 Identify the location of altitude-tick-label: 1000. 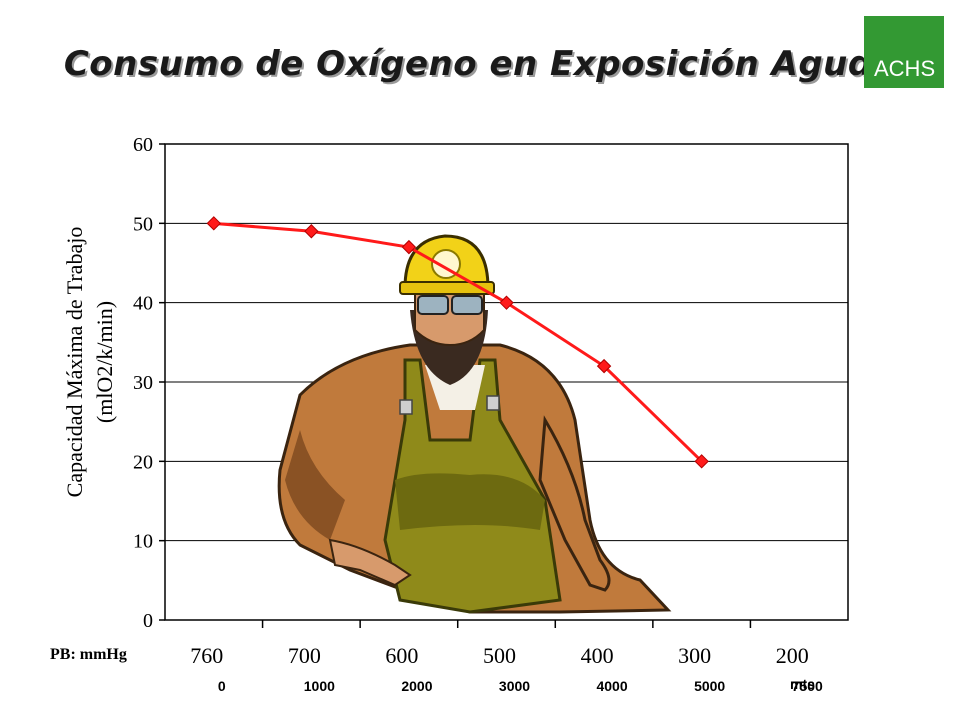
(319, 686).